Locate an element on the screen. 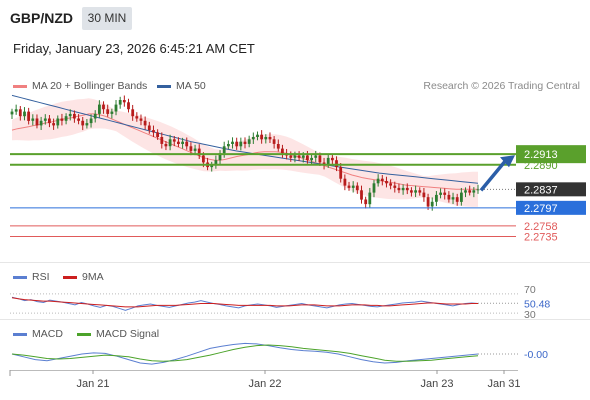 The width and height of the screenshot is (590, 400). x-tick-label: Jan 21 is located at coordinates (92, 384).